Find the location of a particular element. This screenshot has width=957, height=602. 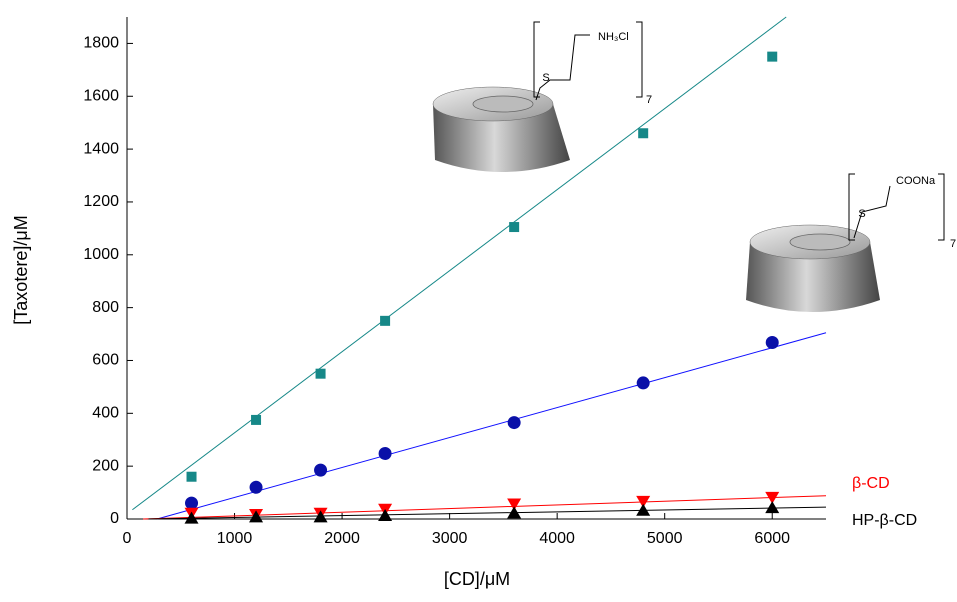

y-tick-label: 600 is located at coordinates (105, 360).